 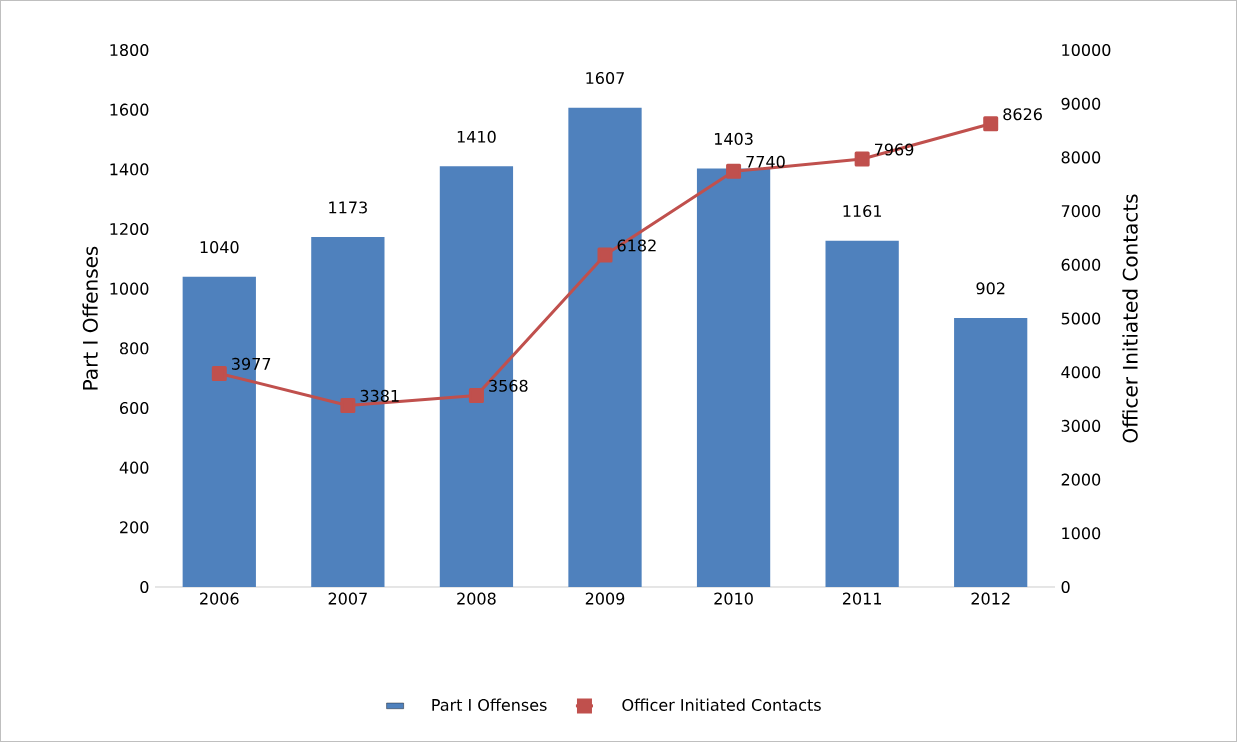 What do you see at coordinates (129, 169) in the screenshot?
I see `y-tick-label: 1400` at bounding box center [129, 169].